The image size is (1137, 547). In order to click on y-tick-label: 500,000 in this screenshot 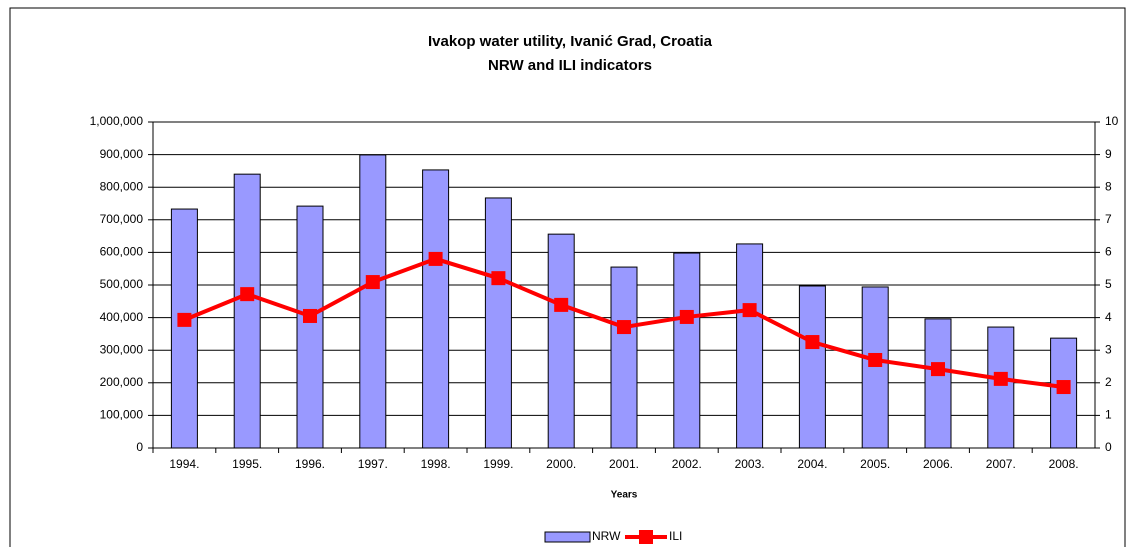, I will do `click(122, 284)`.